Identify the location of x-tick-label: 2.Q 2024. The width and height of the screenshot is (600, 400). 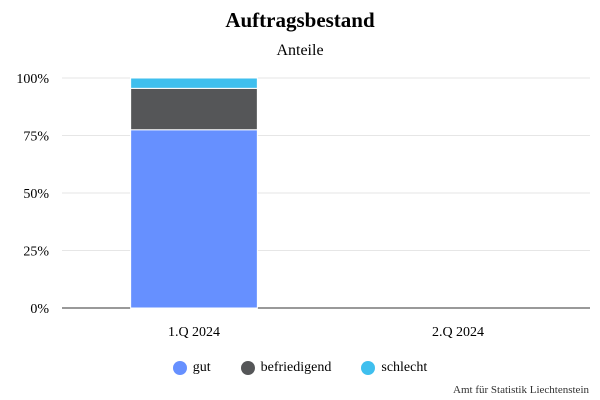
(458, 332).